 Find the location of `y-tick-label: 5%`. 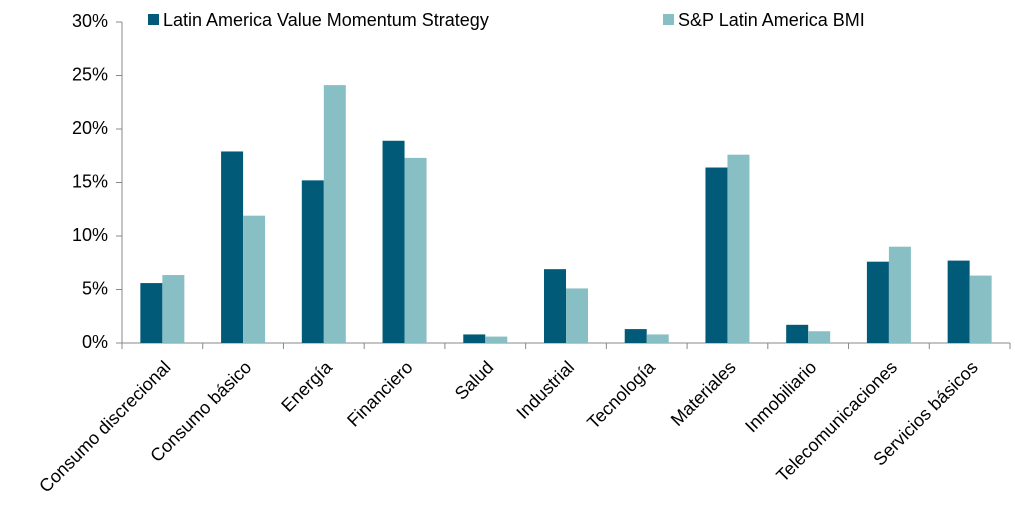

y-tick-label: 5% is located at coordinates (95, 288).